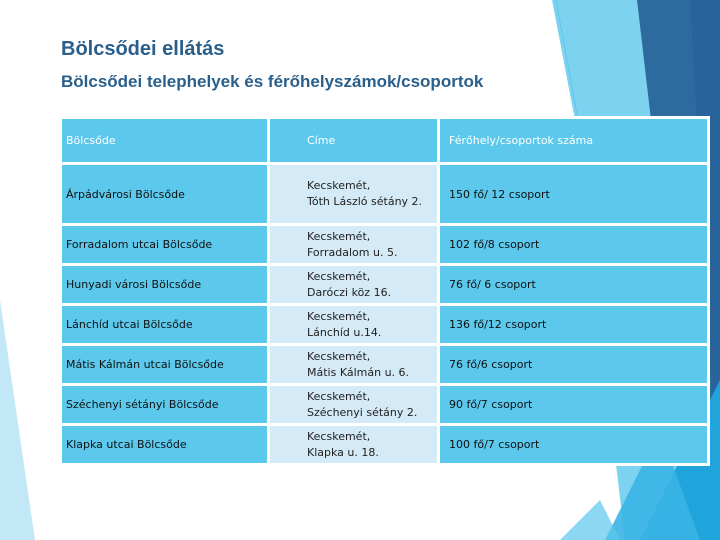 Image resolution: width=720 pixels, height=540 pixels. What do you see at coordinates (358, 372) in the screenshot?
I see `address-street: Mátis Kálmán u. 6.` at bounding box center [358, 372].